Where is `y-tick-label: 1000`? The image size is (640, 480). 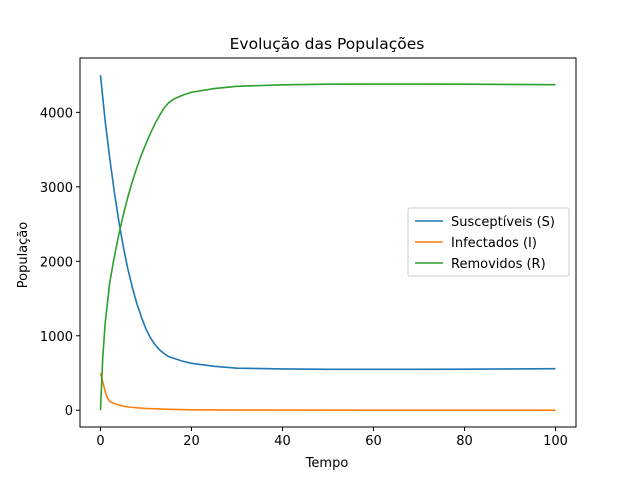 y-tick-label: 1000 is located at coordinates (56, 337).